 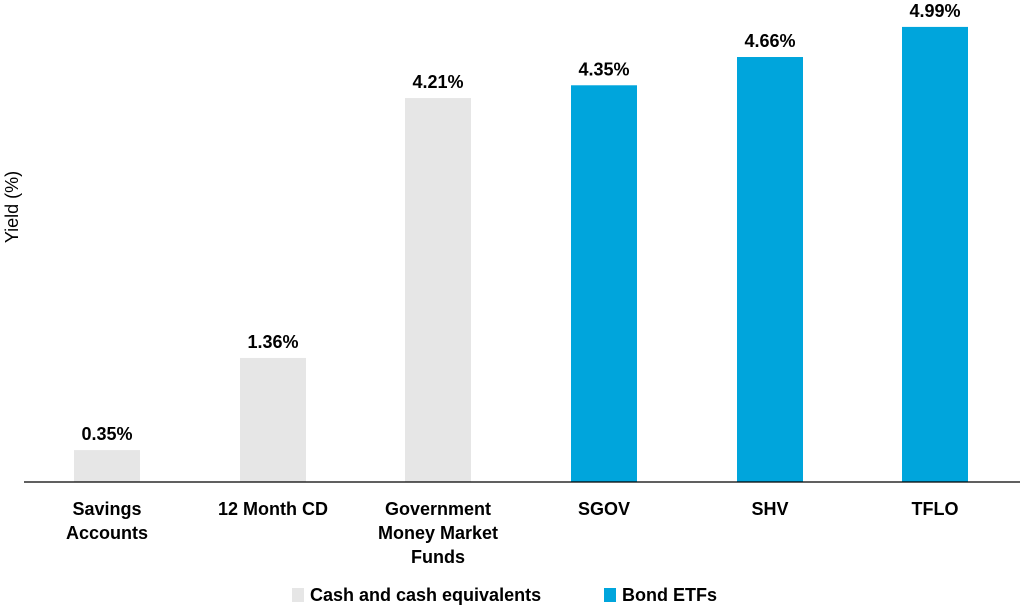 What do you see at coordinates (425, 595) in the screenshot?
I see `legend-label: Cash and cash equivalents` at bounding box center [425, 595].